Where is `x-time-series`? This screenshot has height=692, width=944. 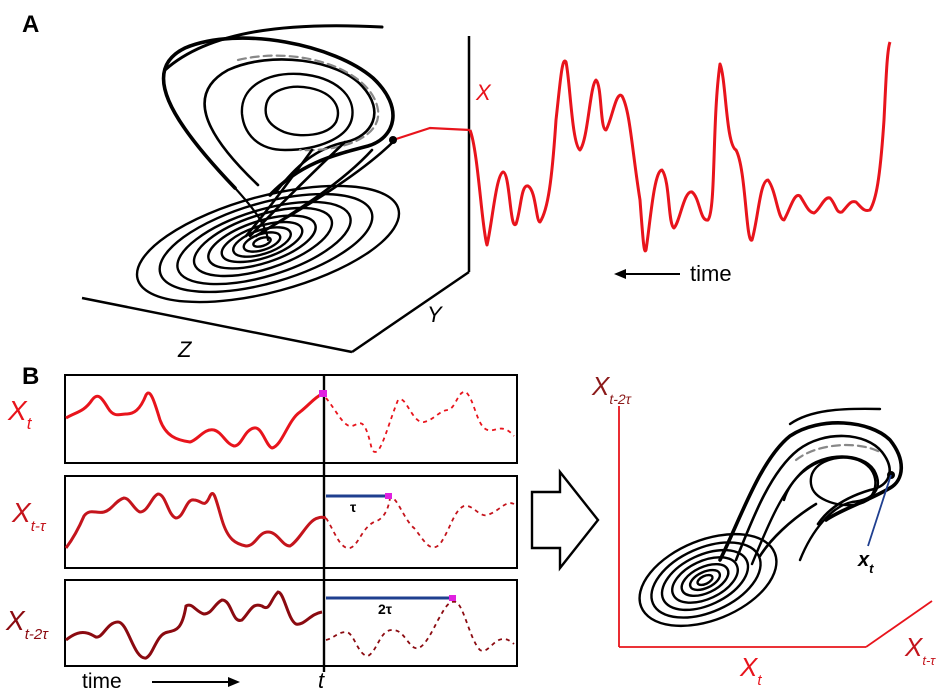
x-time-series is located at coordinates (680, 147).